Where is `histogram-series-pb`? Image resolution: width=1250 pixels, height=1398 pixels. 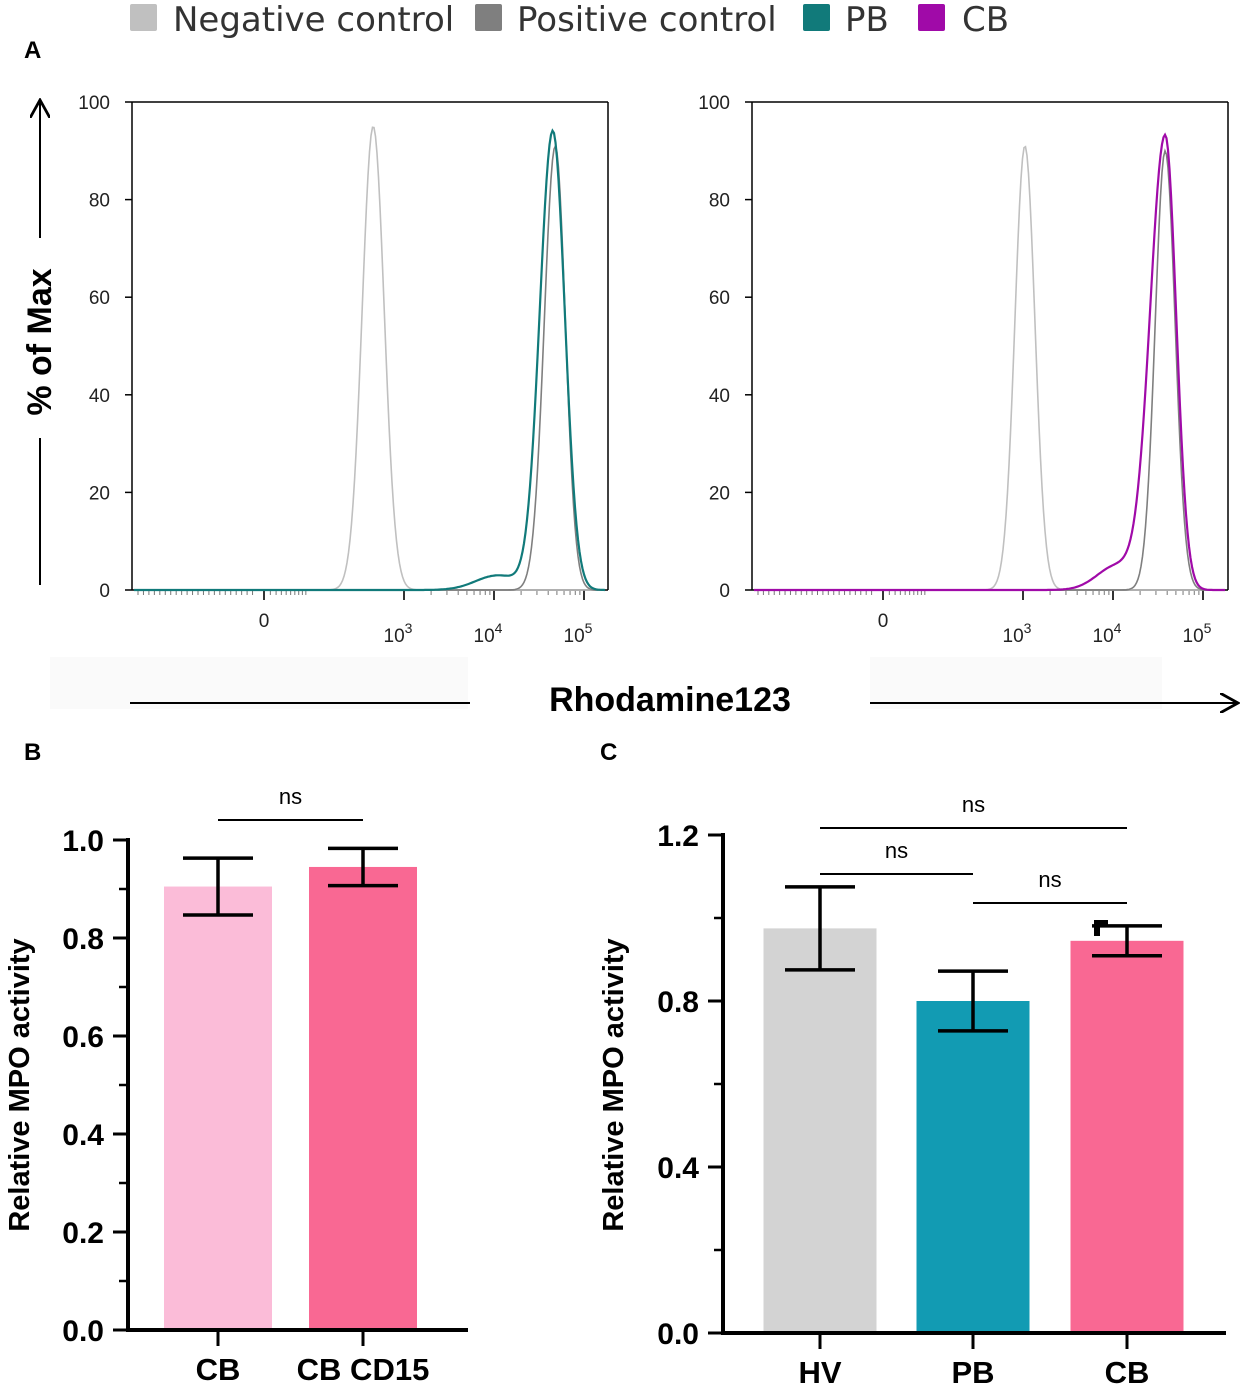 histogram-series-pb is located at coordinates (370, 360).